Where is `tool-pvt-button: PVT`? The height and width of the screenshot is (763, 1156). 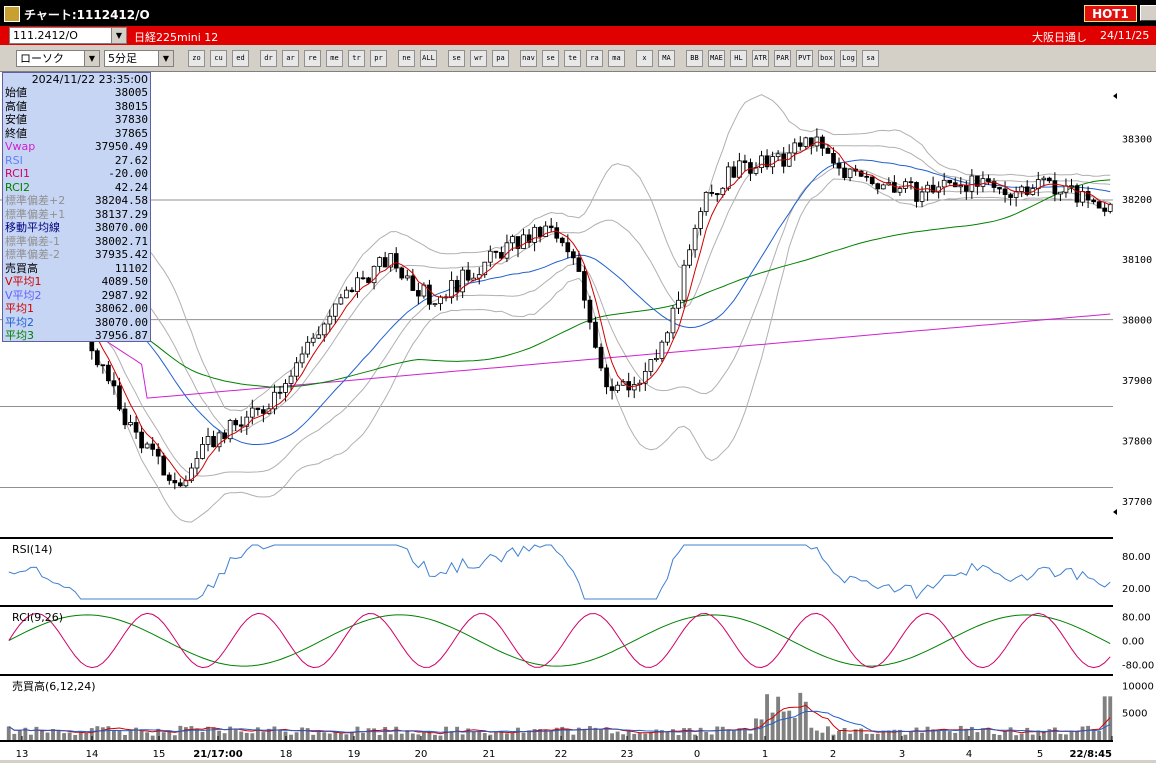
tool-pvt-button: PVT is located at coordinates (804, 58).